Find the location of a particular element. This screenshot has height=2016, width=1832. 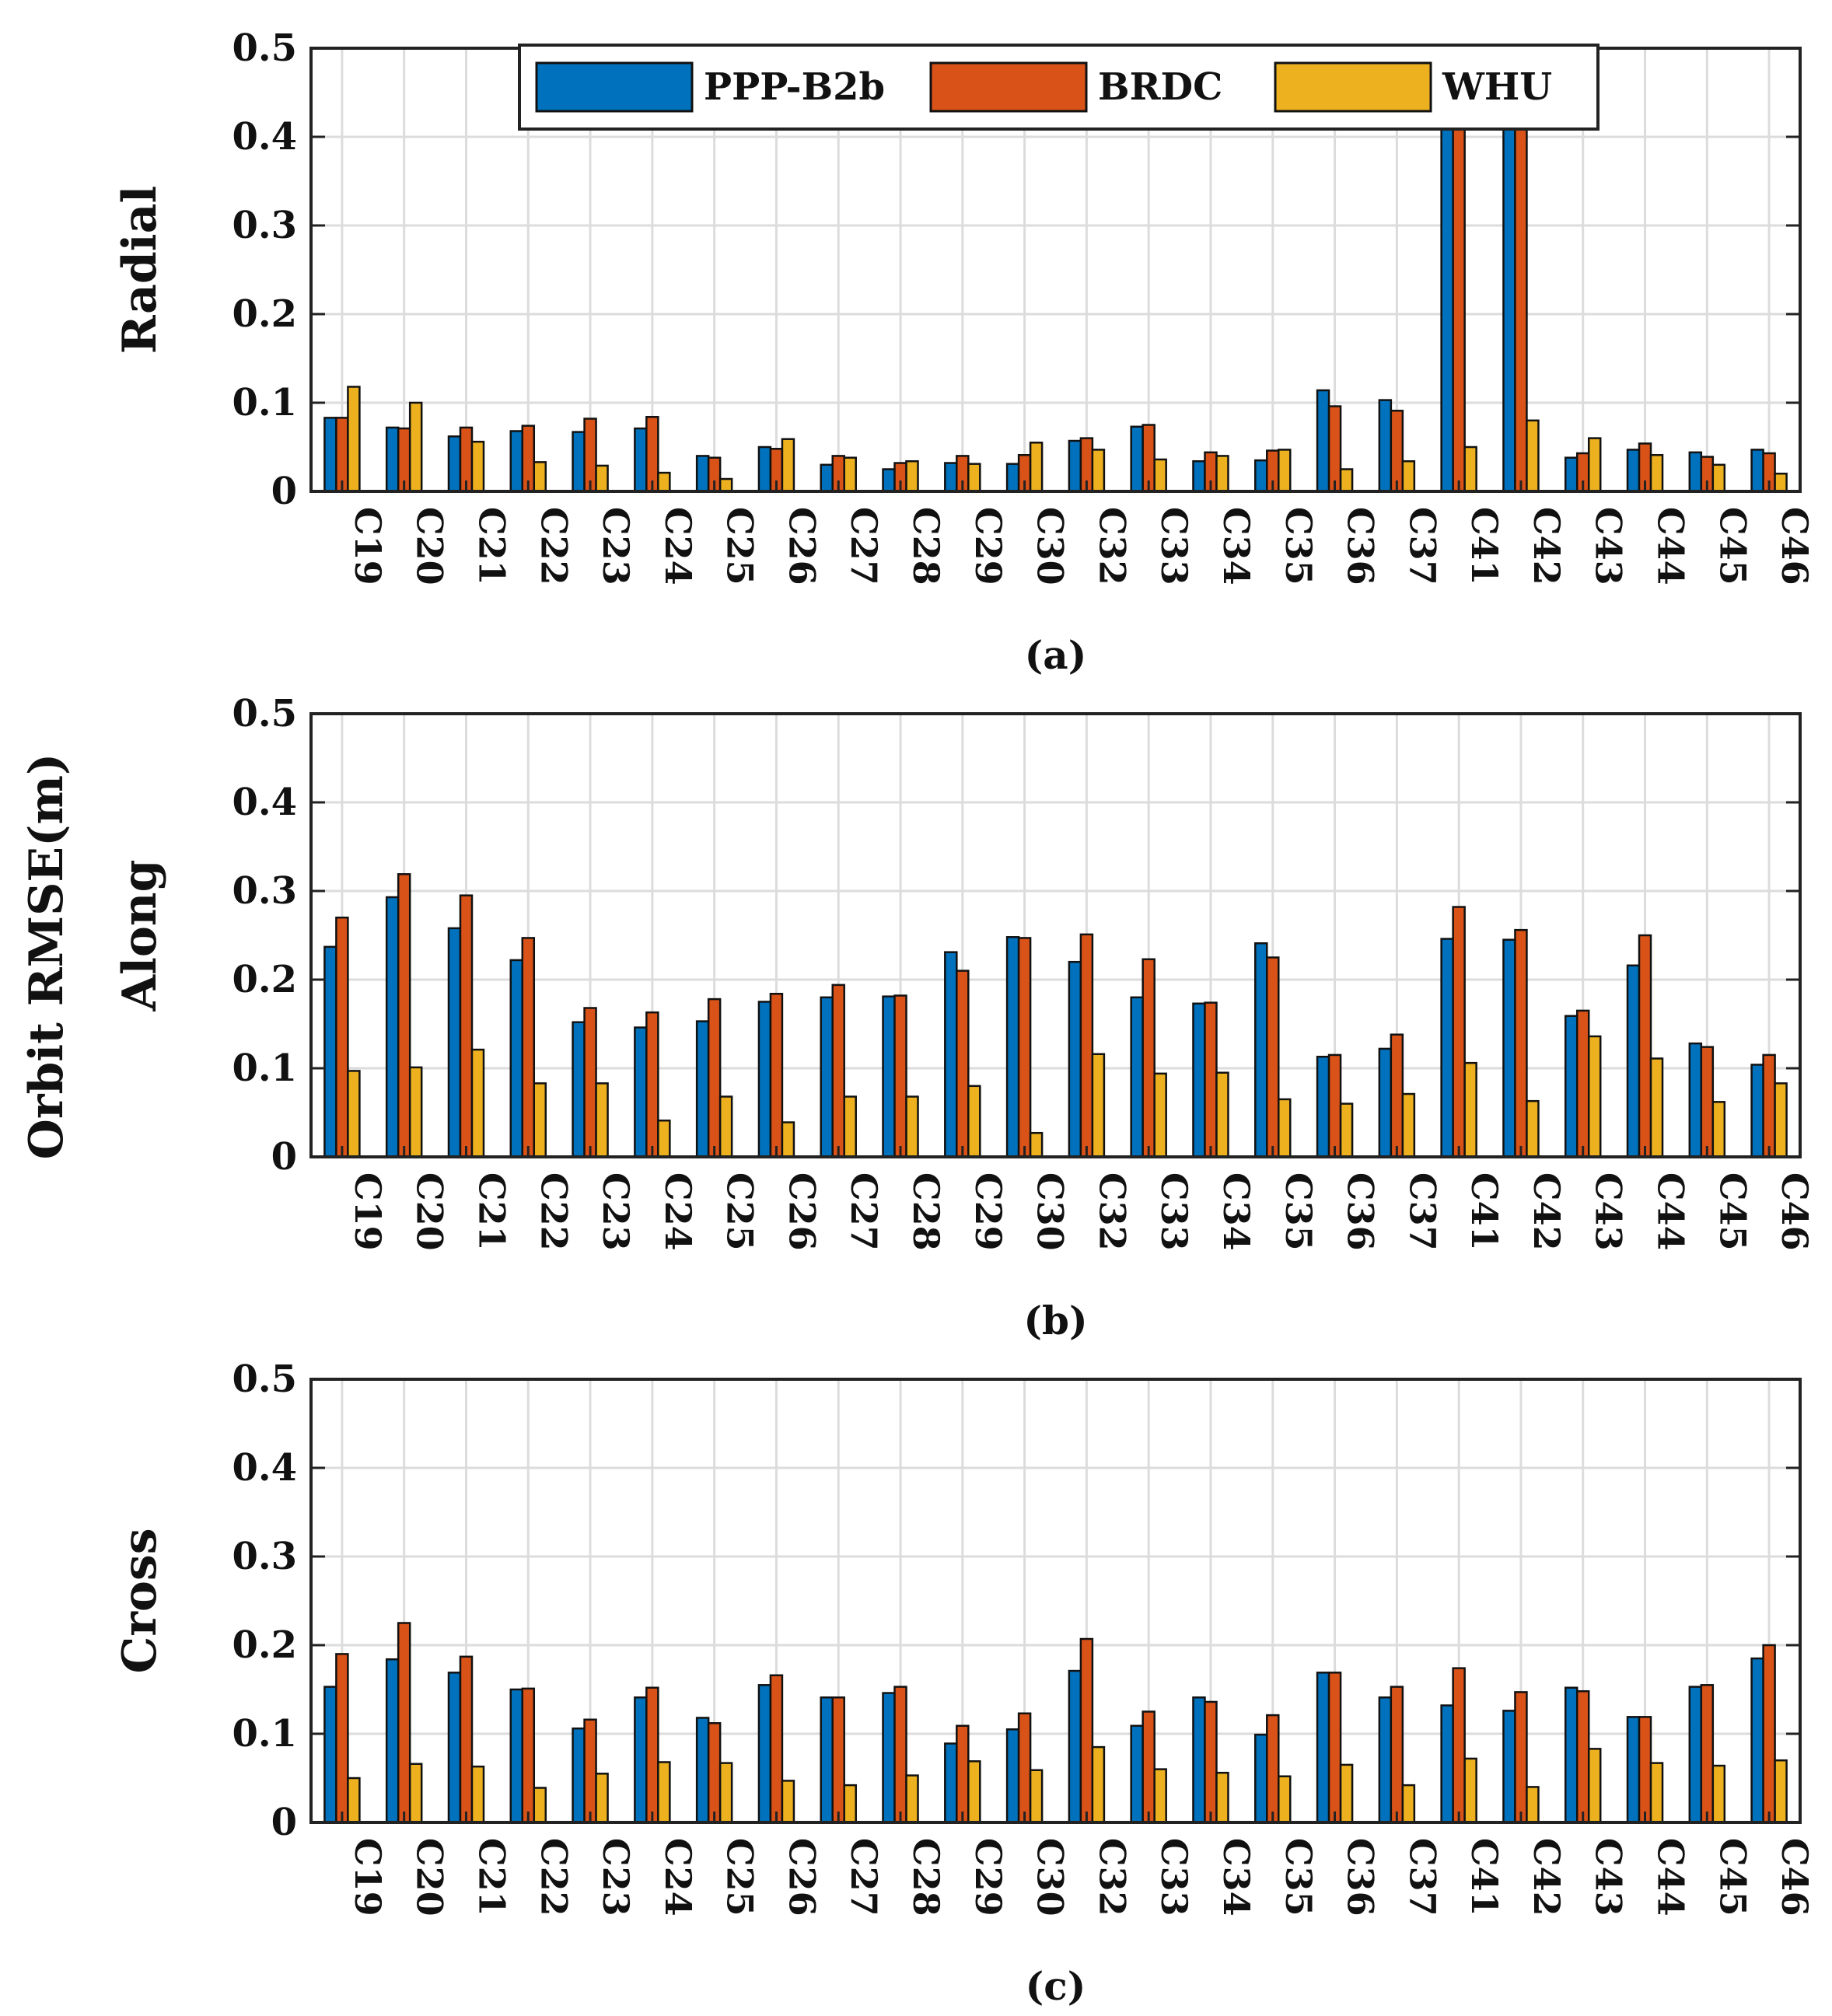

bar-ppp-b2b-c44 is located at coordinates (1633, 1061).